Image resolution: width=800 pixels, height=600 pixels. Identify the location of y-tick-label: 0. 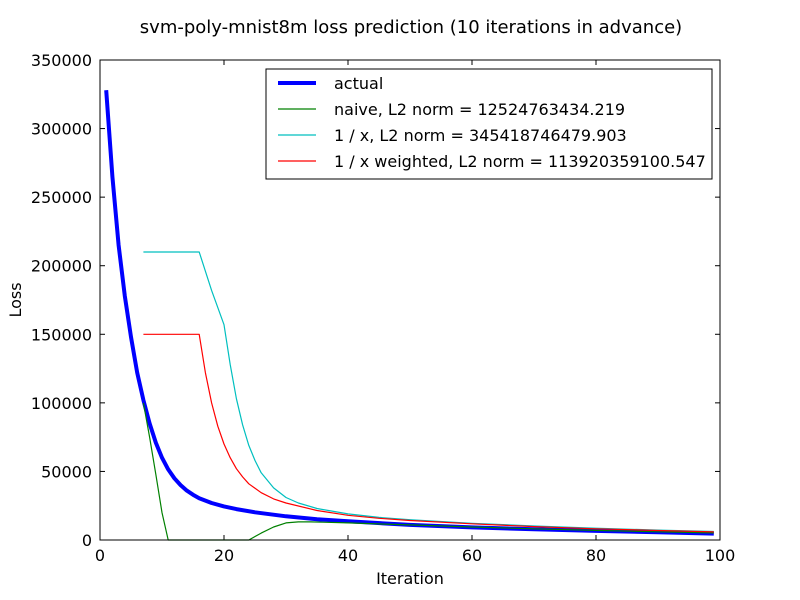
(87, 540).